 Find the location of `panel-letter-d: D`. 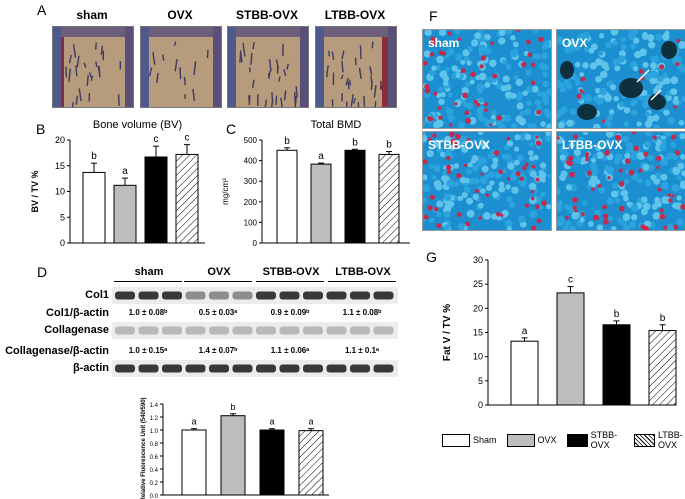

panel-letter-d: D is located at coordinates (42, 272).